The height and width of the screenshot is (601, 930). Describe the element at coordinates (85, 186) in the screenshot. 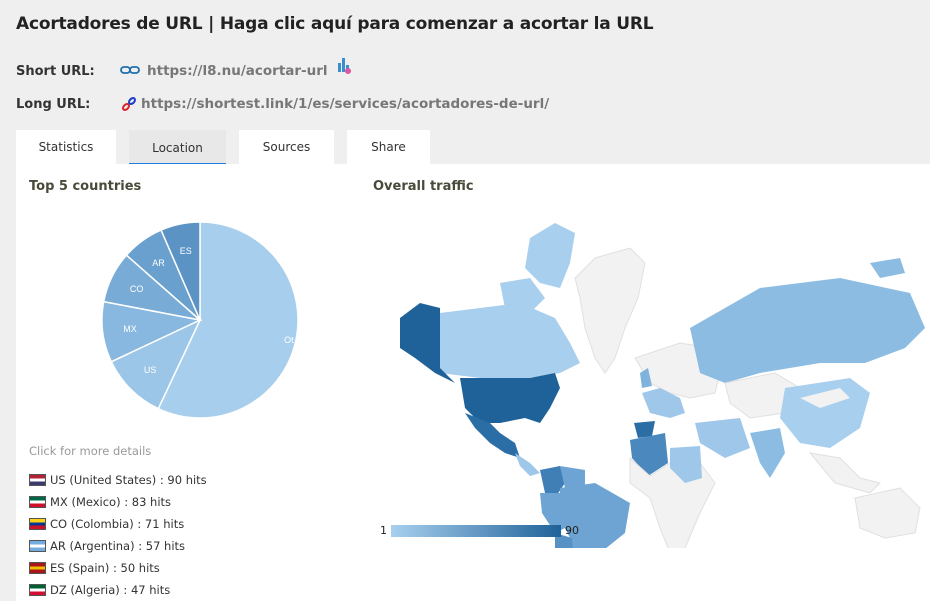

I see `top-countries-title: Top 5 countries` at that location.